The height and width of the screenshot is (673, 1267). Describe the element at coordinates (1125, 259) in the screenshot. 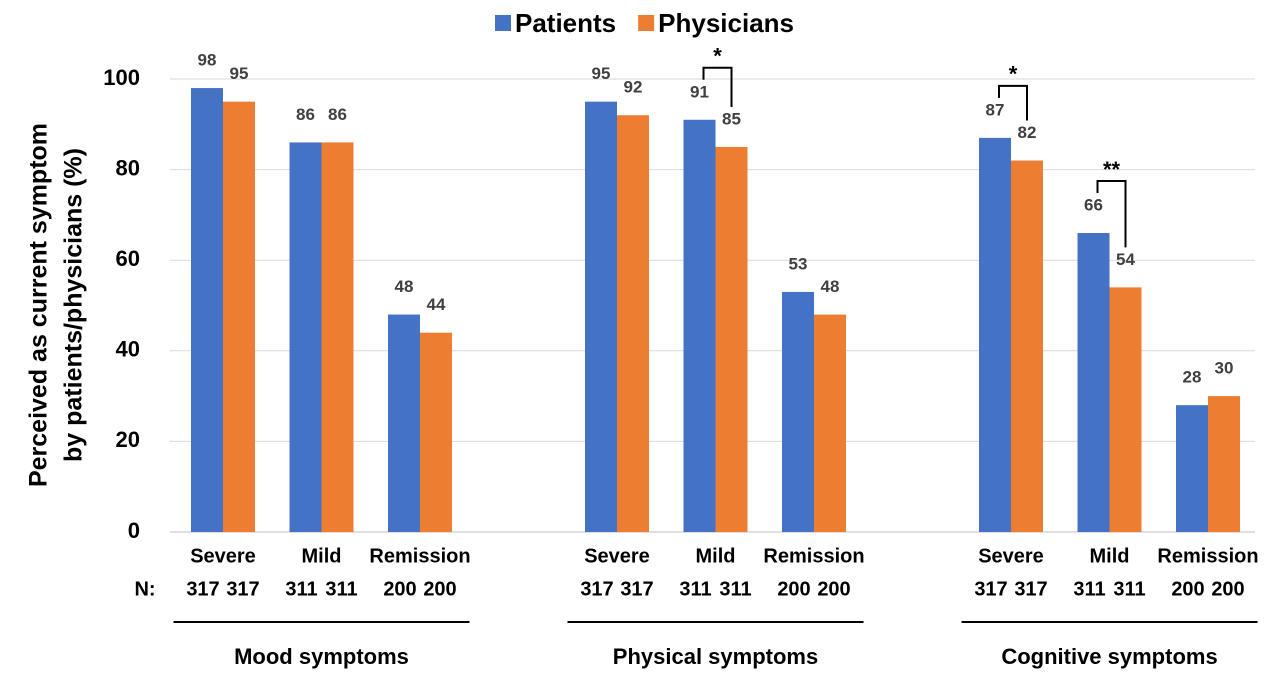

I see `data-label: 54` at that location.